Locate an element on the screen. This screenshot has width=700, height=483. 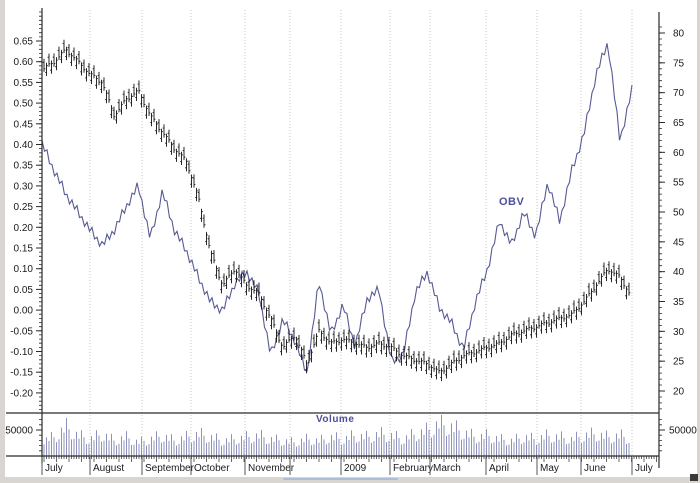
svg-text: May is located at coordinates (549, 468).